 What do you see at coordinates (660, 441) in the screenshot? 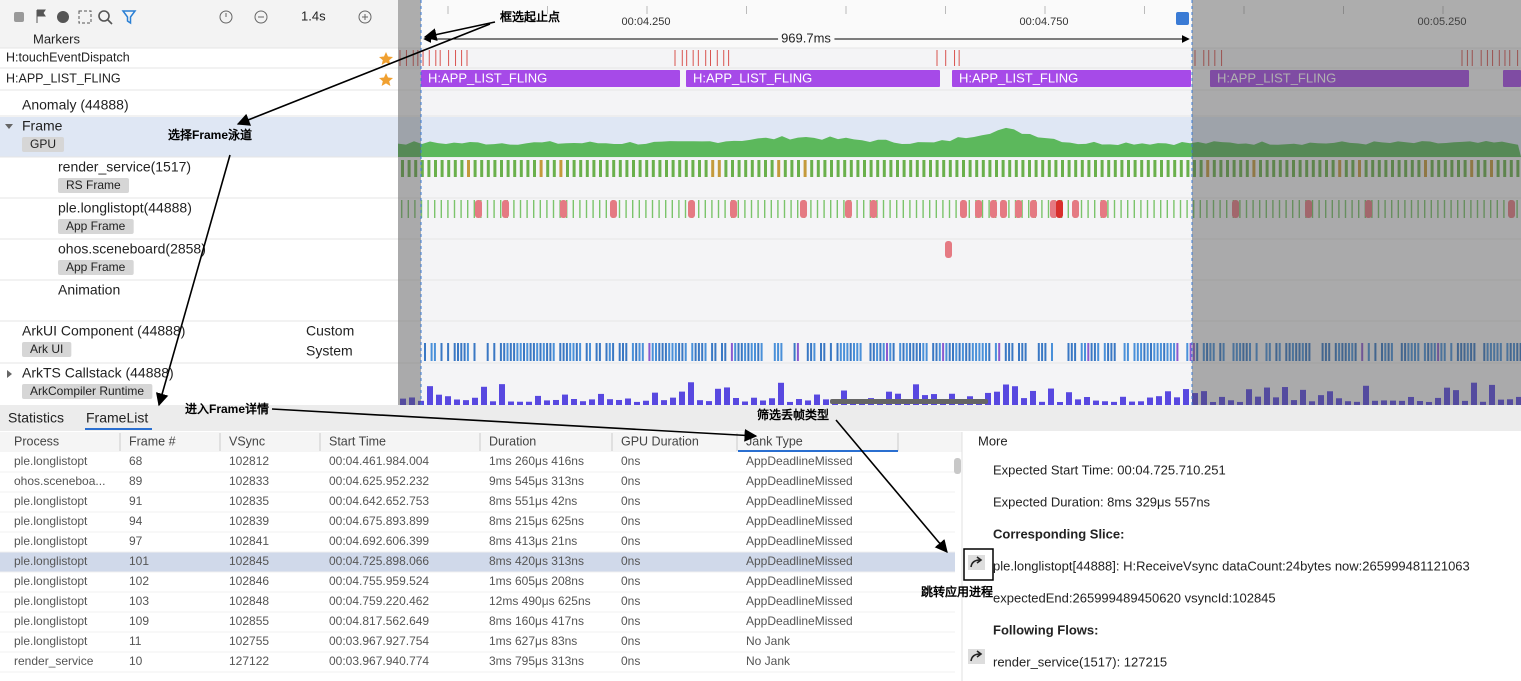
I see `column-header: GPU Duration` at bounding box center [660, 441].